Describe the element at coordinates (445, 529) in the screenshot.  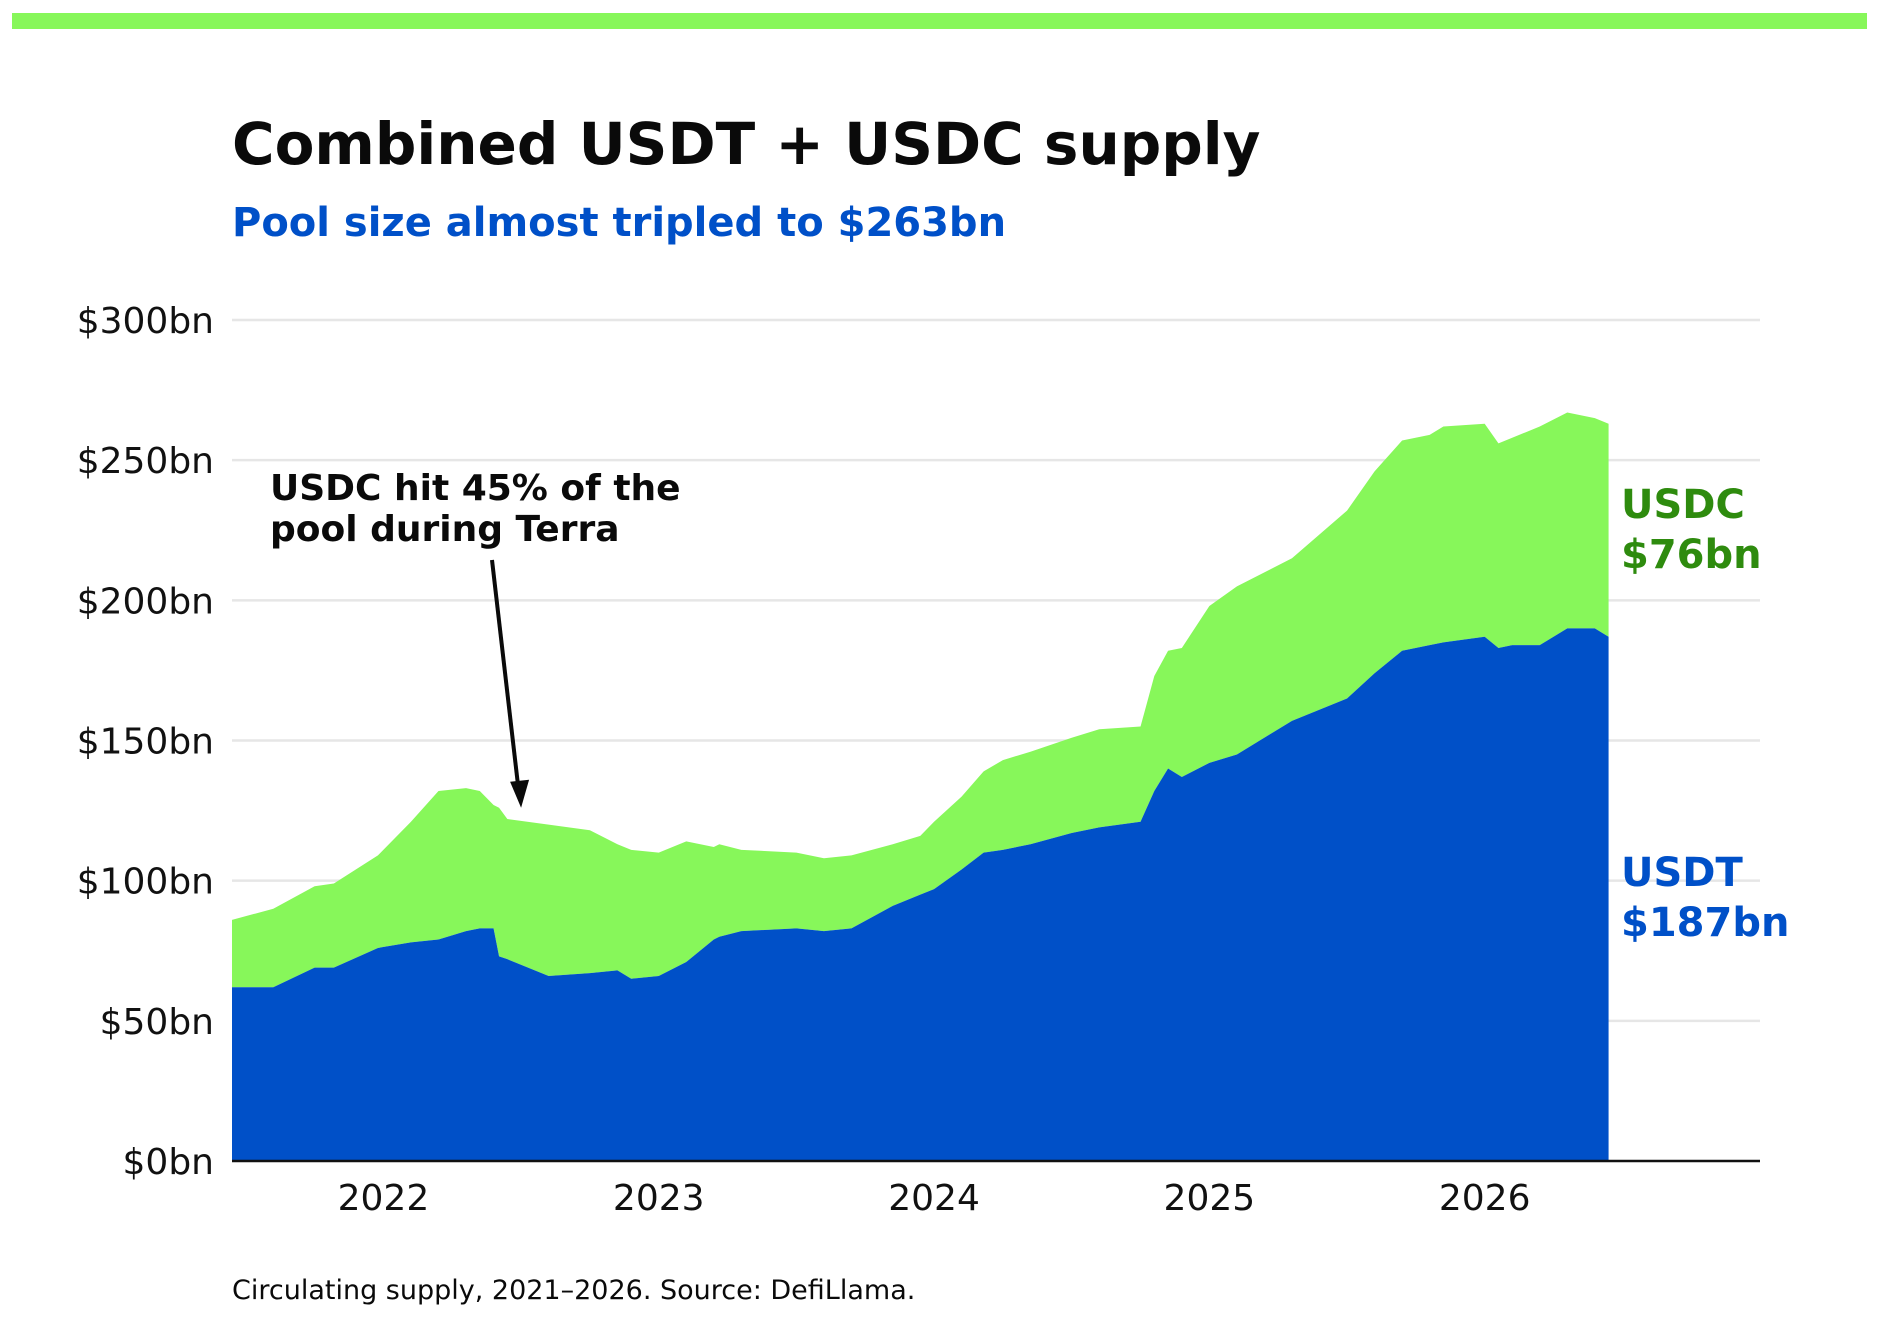
I see `annotation-text: pool during Terra` at that location.